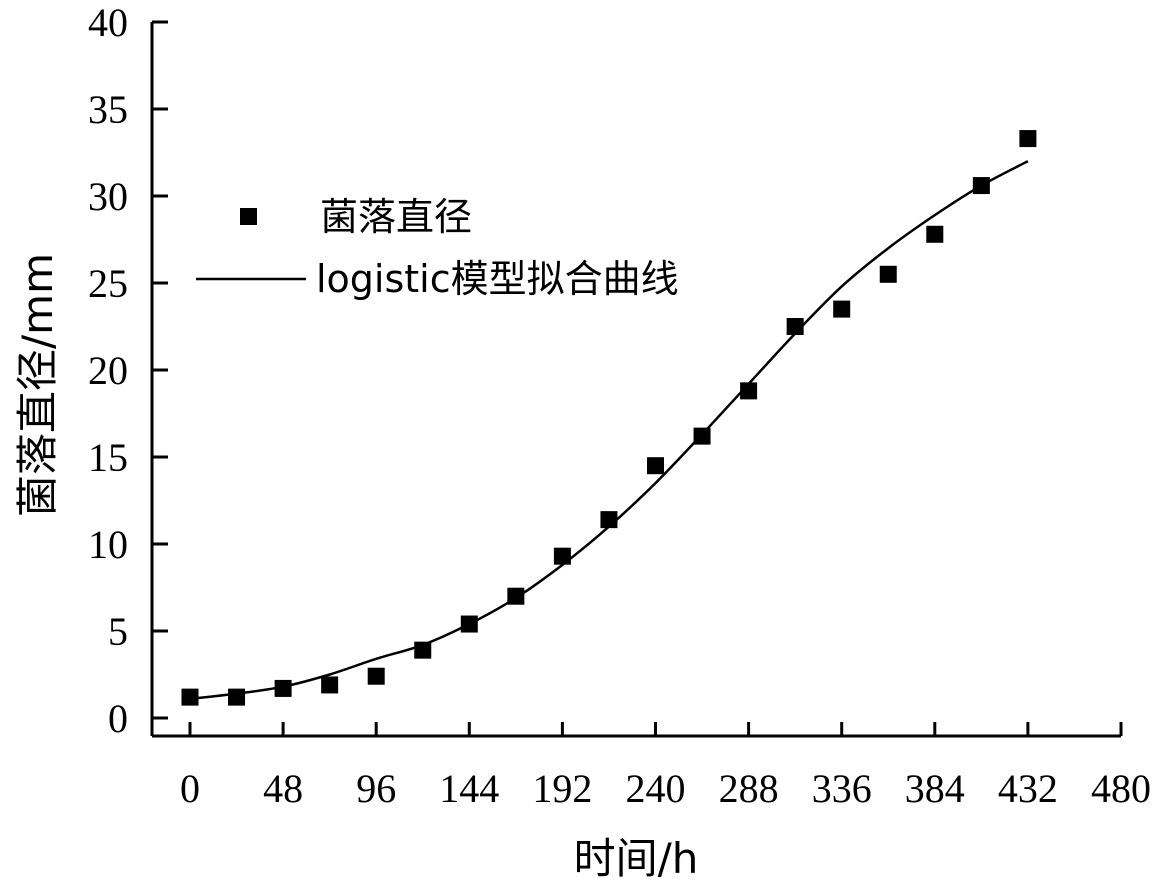  I want to click on y-ticks: 0 5 10 15 20 25 30 35 40, so click(128, 370).